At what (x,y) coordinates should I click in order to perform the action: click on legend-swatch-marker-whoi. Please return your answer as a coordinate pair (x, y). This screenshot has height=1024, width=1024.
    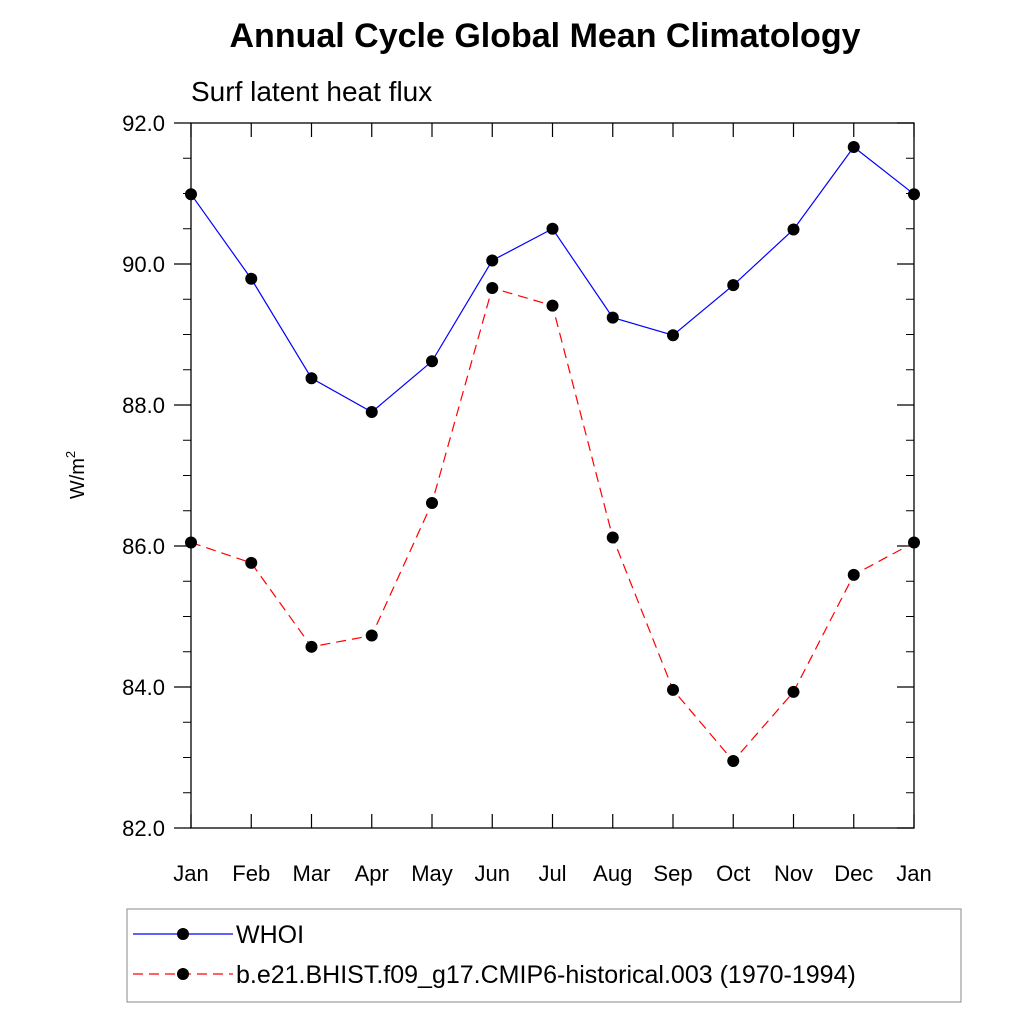
    Looking at the image, I should click on (183, 934).